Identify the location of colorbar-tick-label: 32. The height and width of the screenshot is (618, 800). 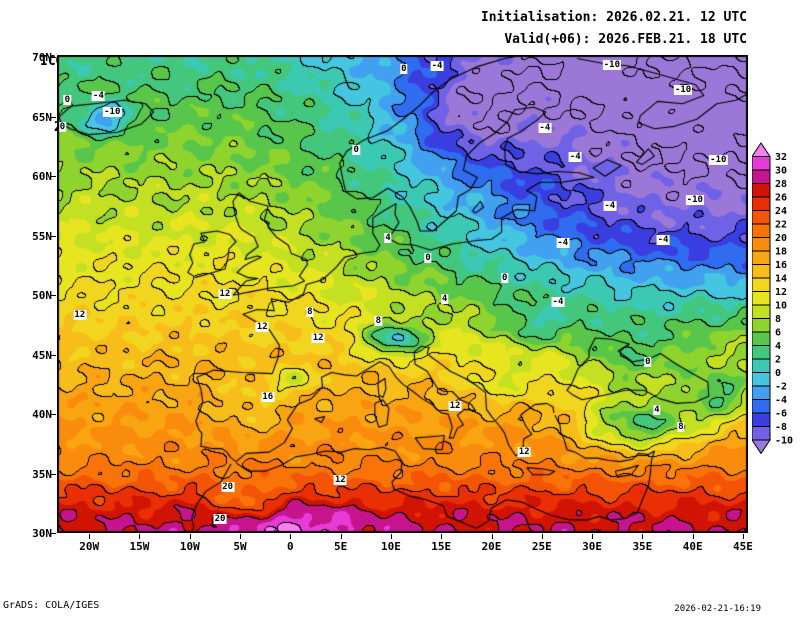
(781, 157).